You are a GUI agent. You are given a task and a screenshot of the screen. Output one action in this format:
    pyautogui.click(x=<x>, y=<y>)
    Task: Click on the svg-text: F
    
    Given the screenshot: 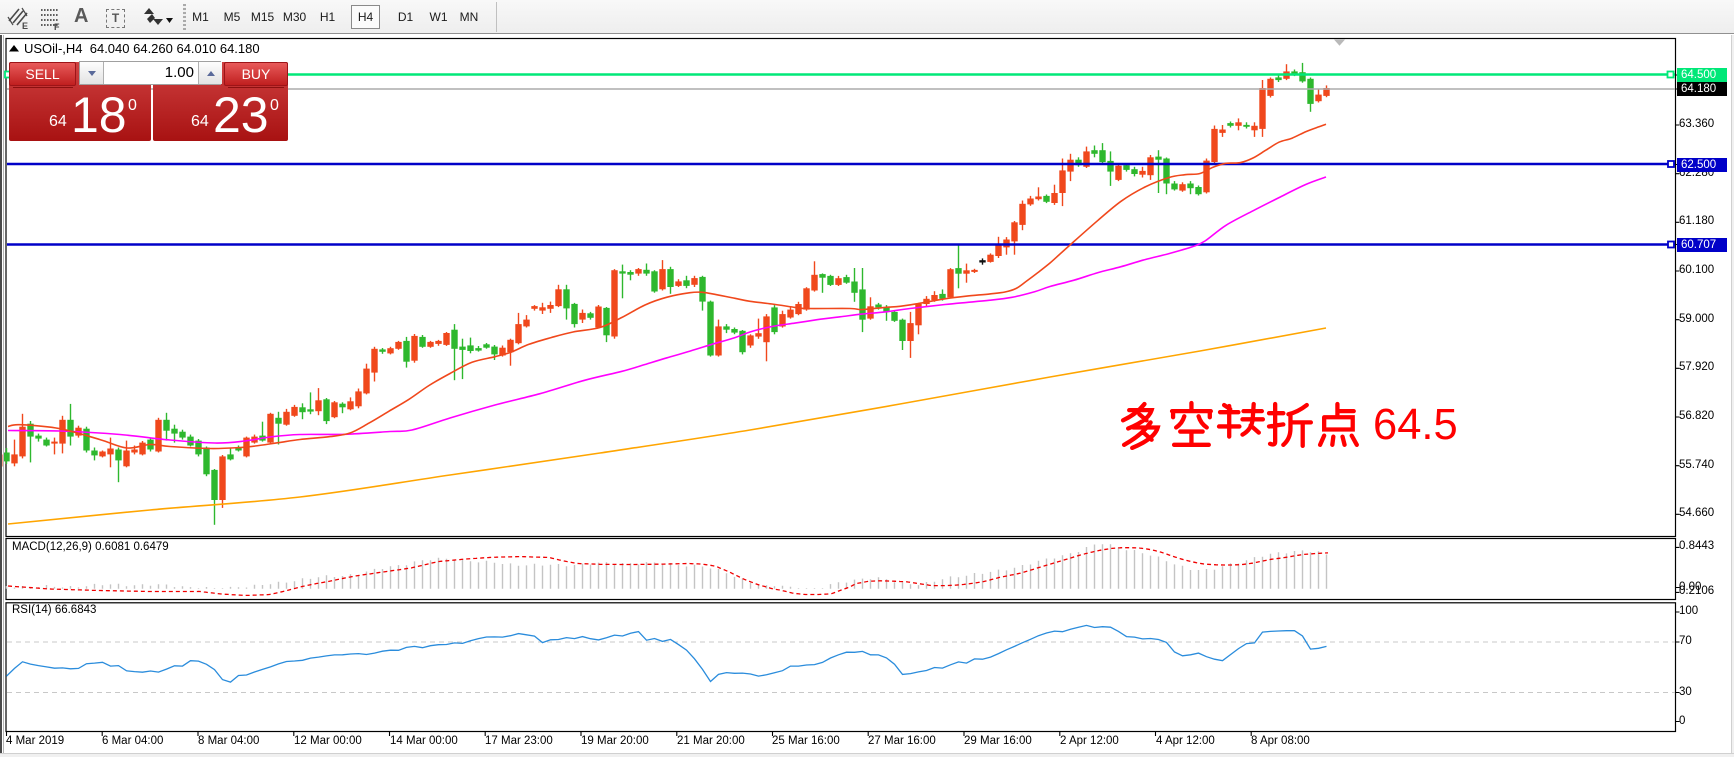 What is the action you would take?
    pyautogui.click(x=57, y=26)
    